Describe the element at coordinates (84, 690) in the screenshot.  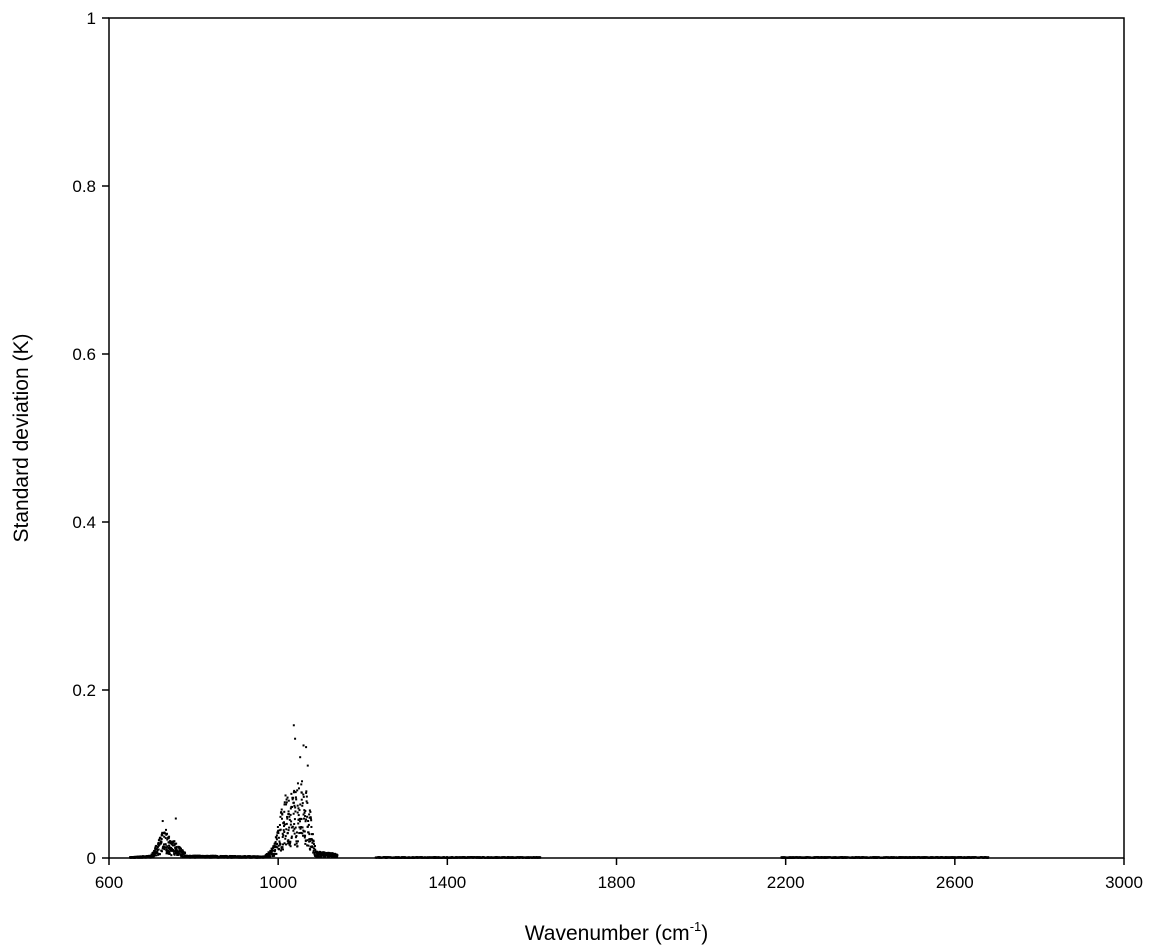
I see `y-tick-label: 0.2` at that location.